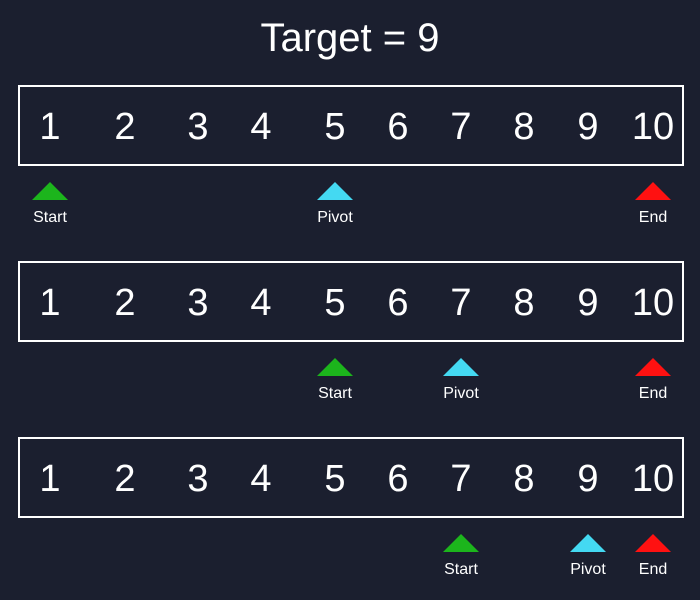  What do you see at coordinates (351, 477) in the screenshot?
I see `array-row-3: 1 2 3 4 5 6 7 8 9 10` at bounding box center [351, 477].